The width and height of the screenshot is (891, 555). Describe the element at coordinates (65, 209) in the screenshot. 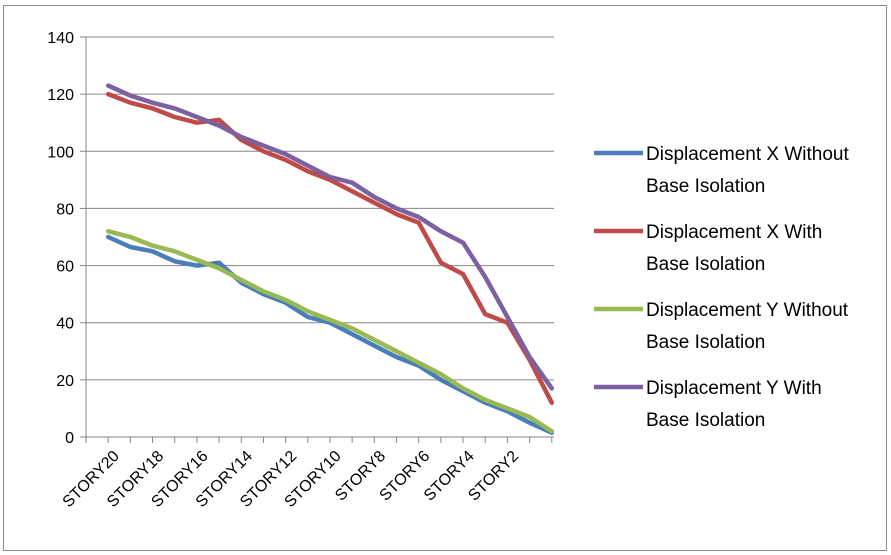

I see `y-tick-label: 80` at that location.